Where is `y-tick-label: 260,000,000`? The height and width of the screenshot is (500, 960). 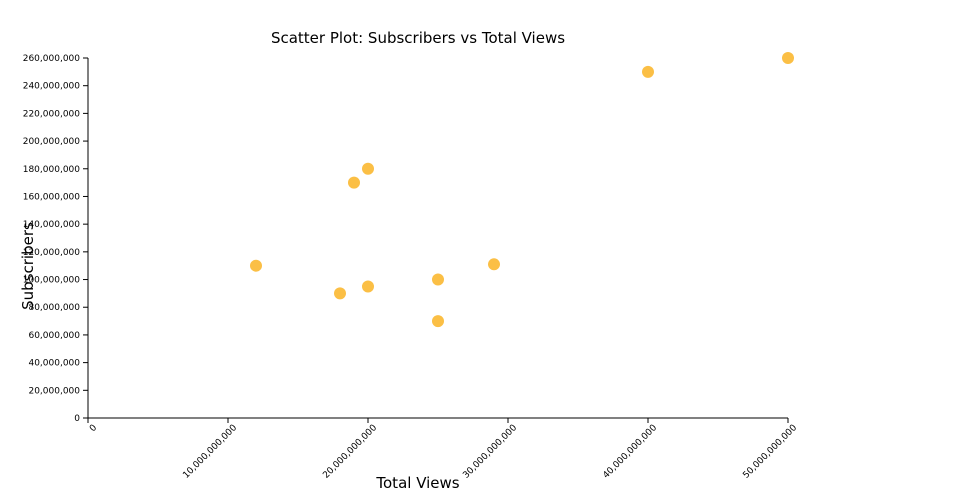 y-tick-label: 260,000,000 is located at coordinates (52, 59).